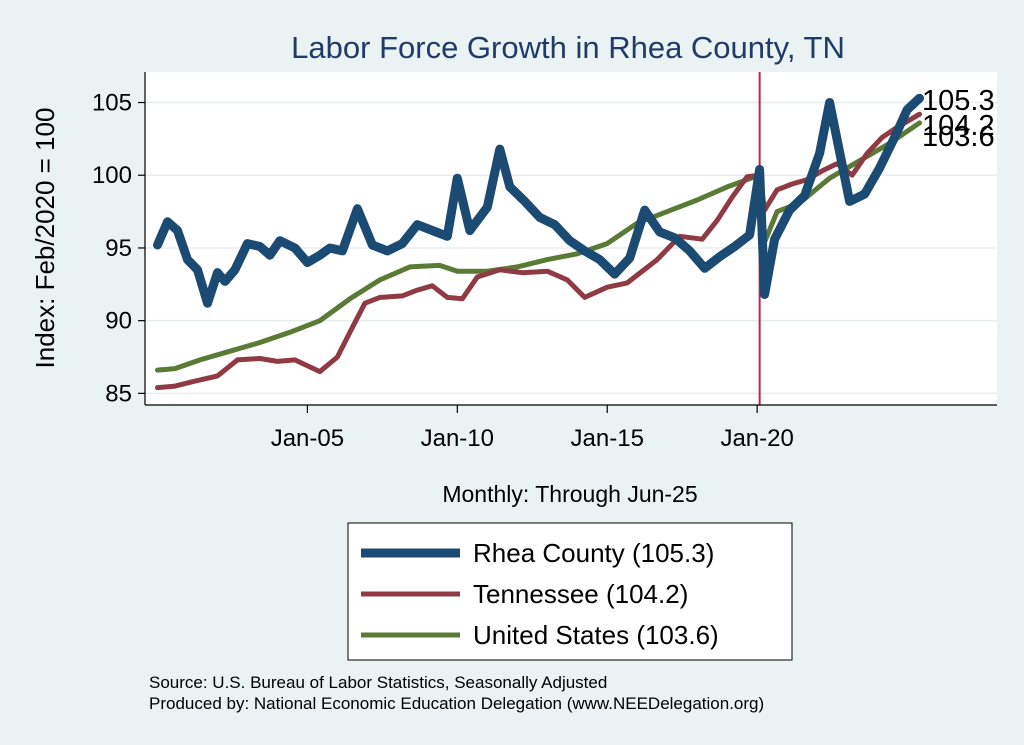 The image size is (1024, 745). I want to click on y-ticks: 85 90 95 100 105, so click(118, 248).